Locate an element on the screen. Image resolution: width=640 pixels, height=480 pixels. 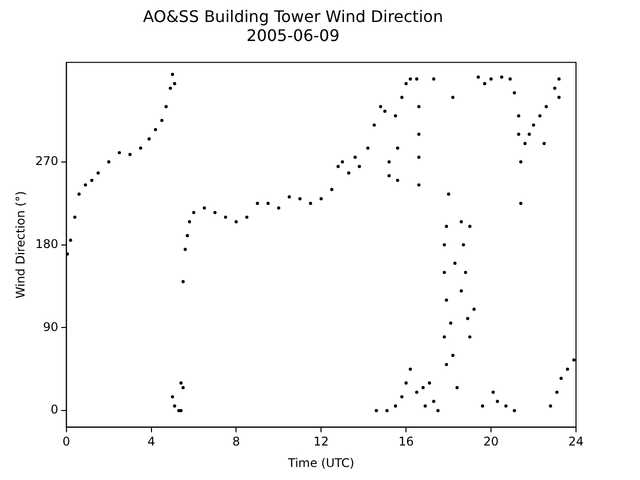
x-tick-label: 0 is located at coordinates (66, 441).